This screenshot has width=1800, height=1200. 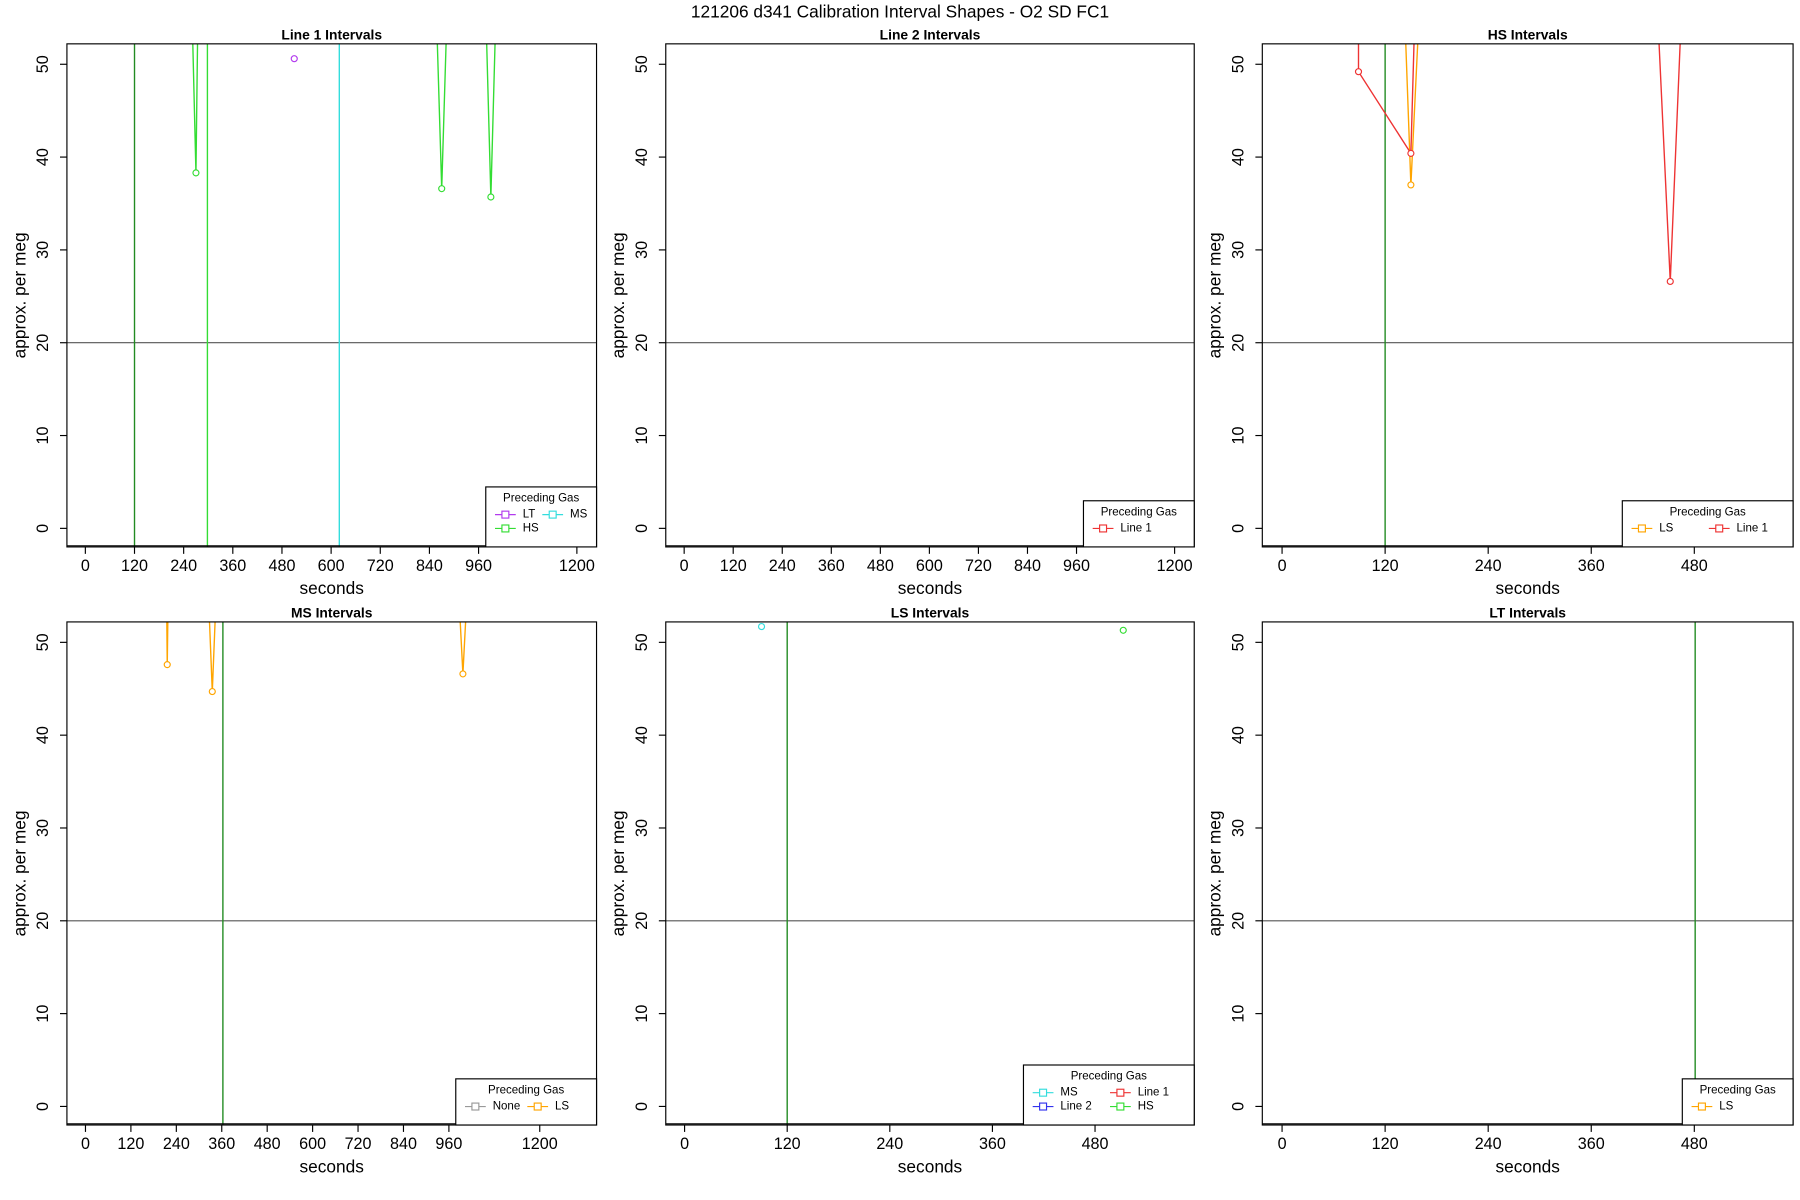 I want to click on x-axis-label: seconds, so click(x=1527, y=1166).